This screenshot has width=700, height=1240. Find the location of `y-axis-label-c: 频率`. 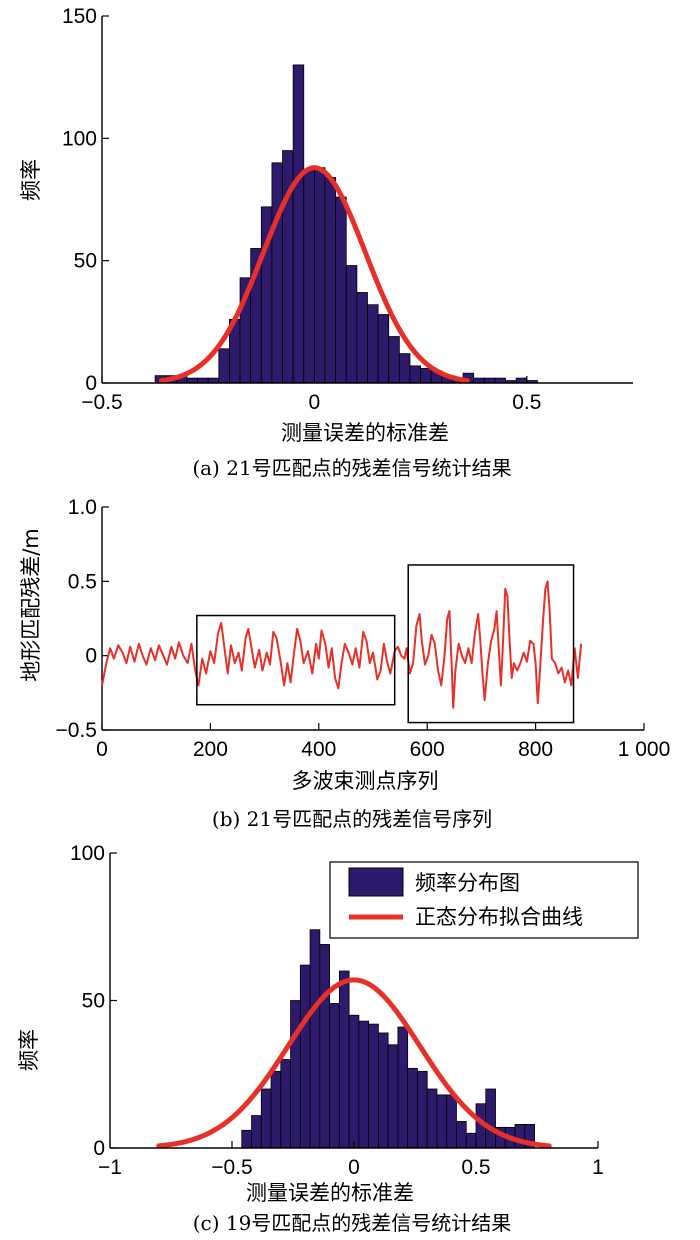

y-axis-label-c: 频率 is located at coordinates (29, 1050).